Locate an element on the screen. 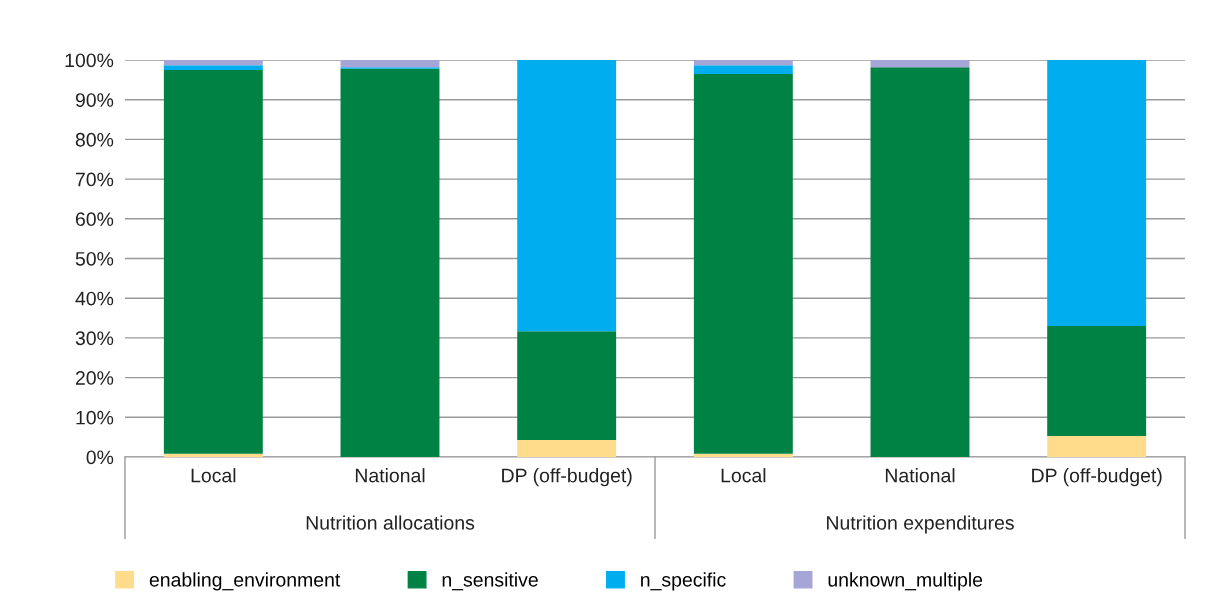 The image size is (1221, 608). legend-label: n_sensitive is located at coordinates (490, 581).